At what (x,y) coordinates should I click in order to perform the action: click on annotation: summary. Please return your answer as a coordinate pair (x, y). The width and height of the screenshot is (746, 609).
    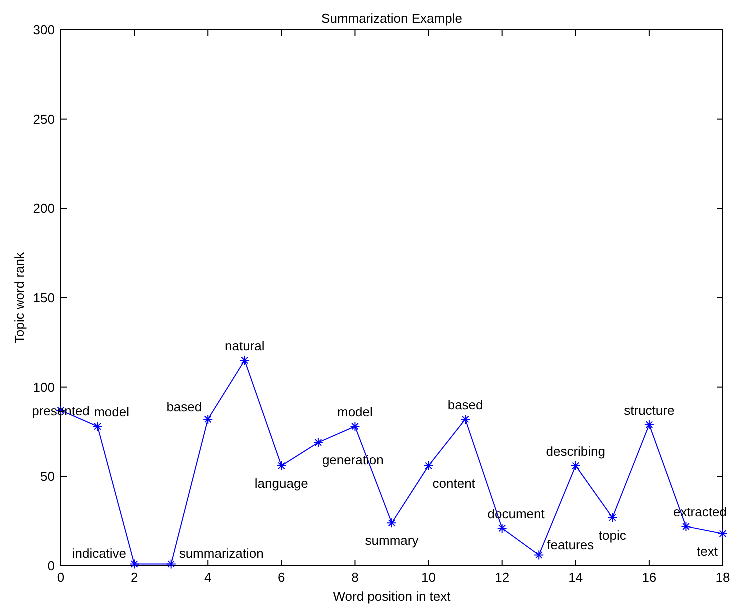
    Looking at the image, I should click on (392, 540).